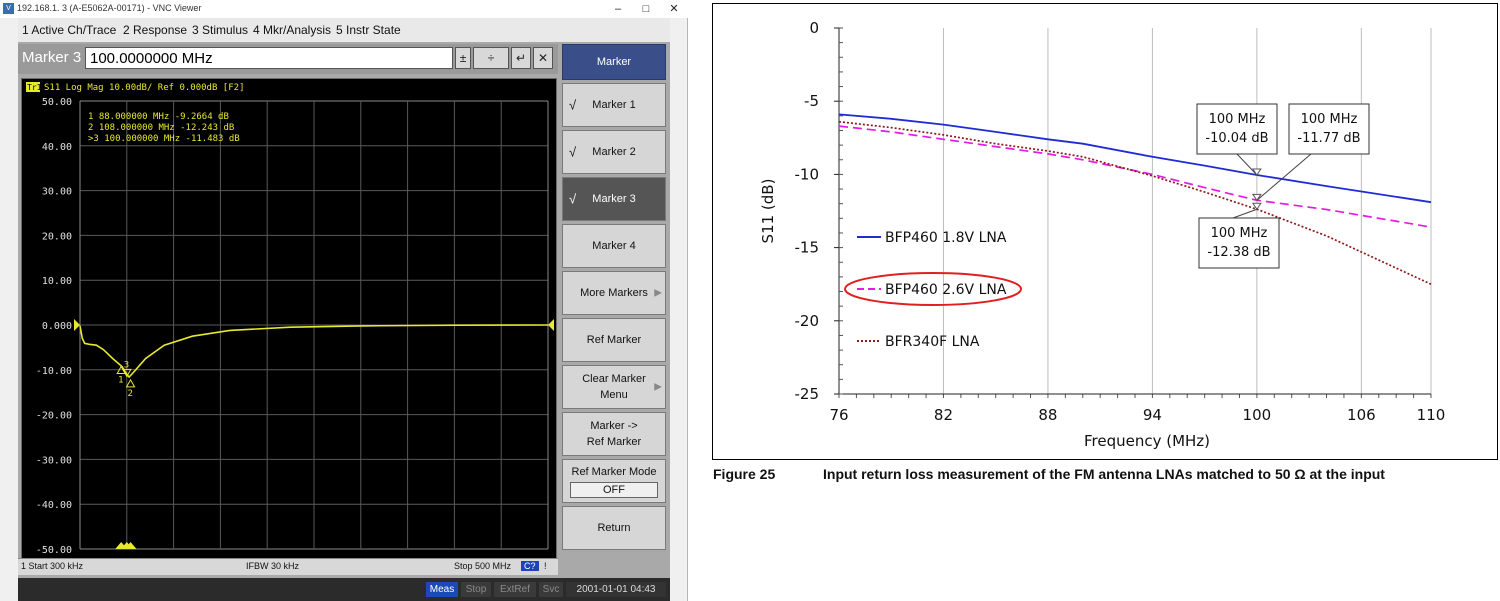 The height and width of the screenshot is (601, 1500). I want to click on vnc-app-icon: V, so click(8, 8).